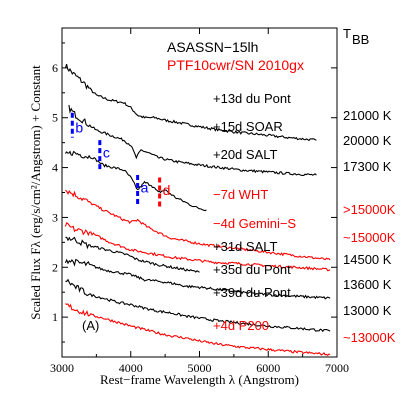 The width and height of the screenshot is (412, 405). I want to click on y-tick-label: 6, so click(55, 68).